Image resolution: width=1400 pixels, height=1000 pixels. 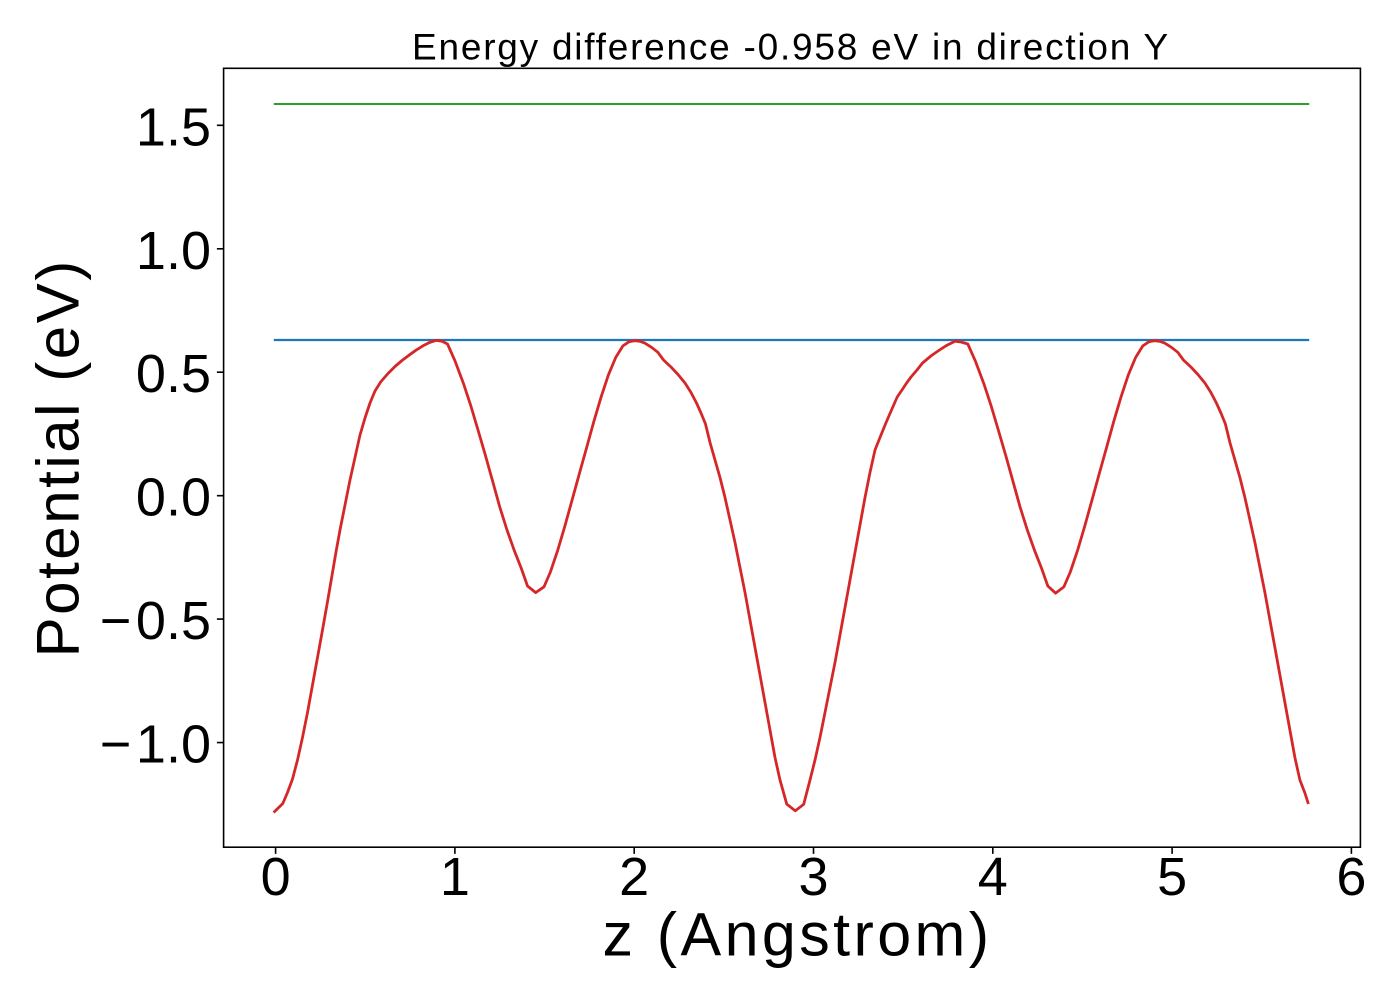 What do you see at coordinates (173, 498) in the screenshot?
I see `svg-text: 0.0` at bounding box center [173, 498].